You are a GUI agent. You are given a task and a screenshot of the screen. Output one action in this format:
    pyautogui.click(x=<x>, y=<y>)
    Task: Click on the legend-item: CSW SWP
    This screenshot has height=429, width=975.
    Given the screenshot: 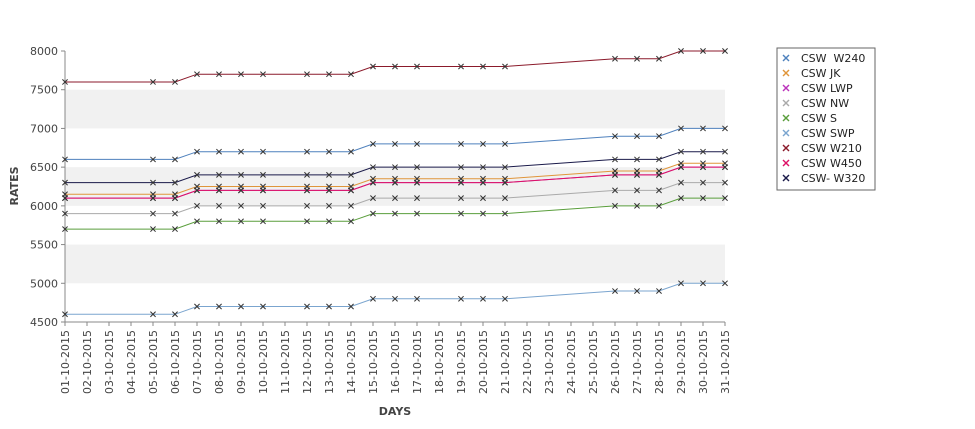 What is the action you would take?
    pyautogui.click(x=818, y=133)
    